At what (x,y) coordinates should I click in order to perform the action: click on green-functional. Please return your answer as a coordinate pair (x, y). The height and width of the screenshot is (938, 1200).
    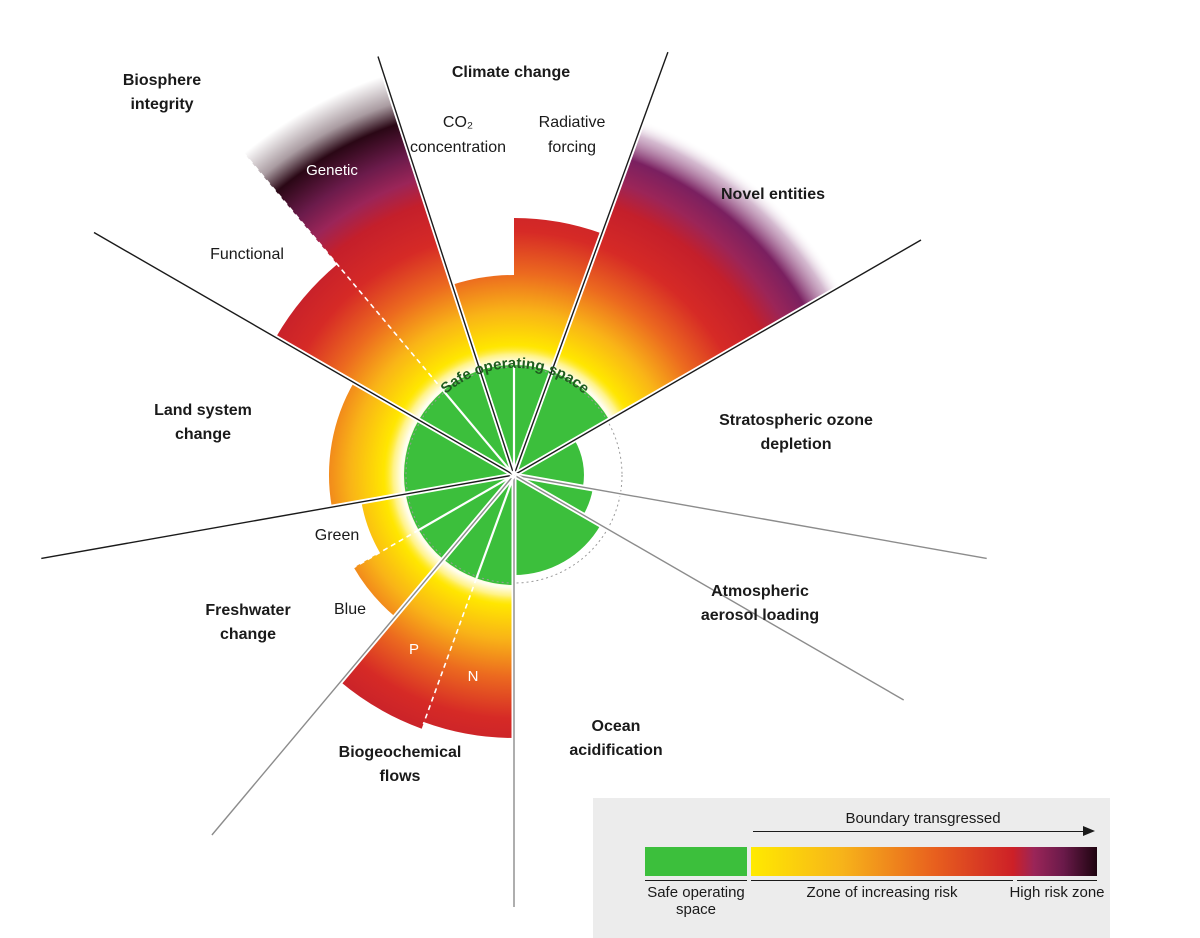
    Looking at the image, I should click on (466, 432).